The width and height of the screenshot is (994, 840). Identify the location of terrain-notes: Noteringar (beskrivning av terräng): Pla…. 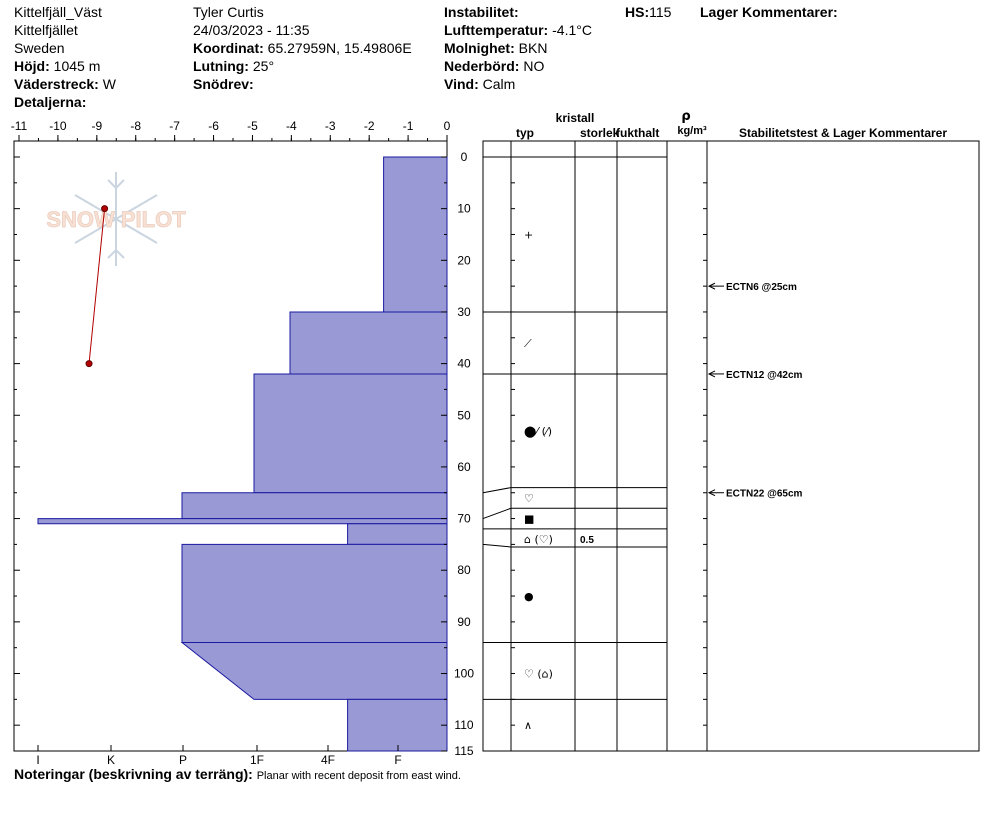
(237, 774).